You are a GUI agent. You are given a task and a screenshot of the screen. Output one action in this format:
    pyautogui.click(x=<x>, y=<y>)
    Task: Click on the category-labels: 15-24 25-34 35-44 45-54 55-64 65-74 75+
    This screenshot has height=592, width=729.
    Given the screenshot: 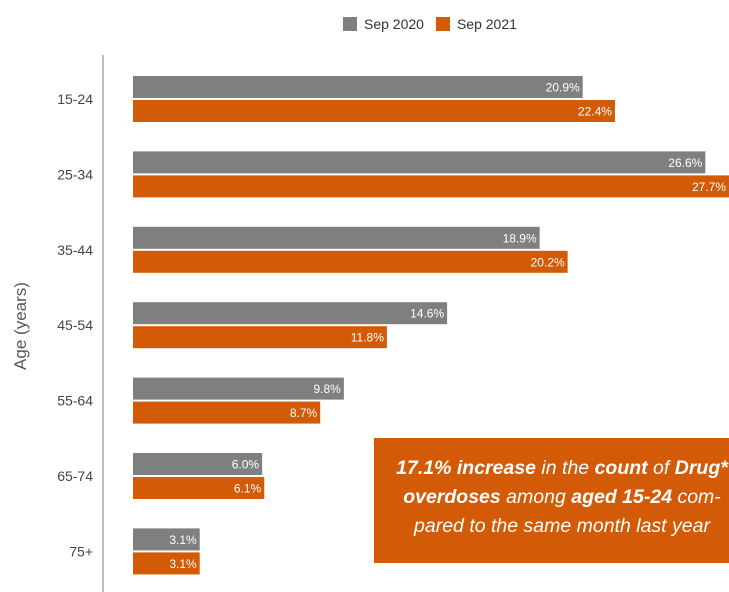 What is the action you would take?
    pyautogui.click(x=75, y=325)
    